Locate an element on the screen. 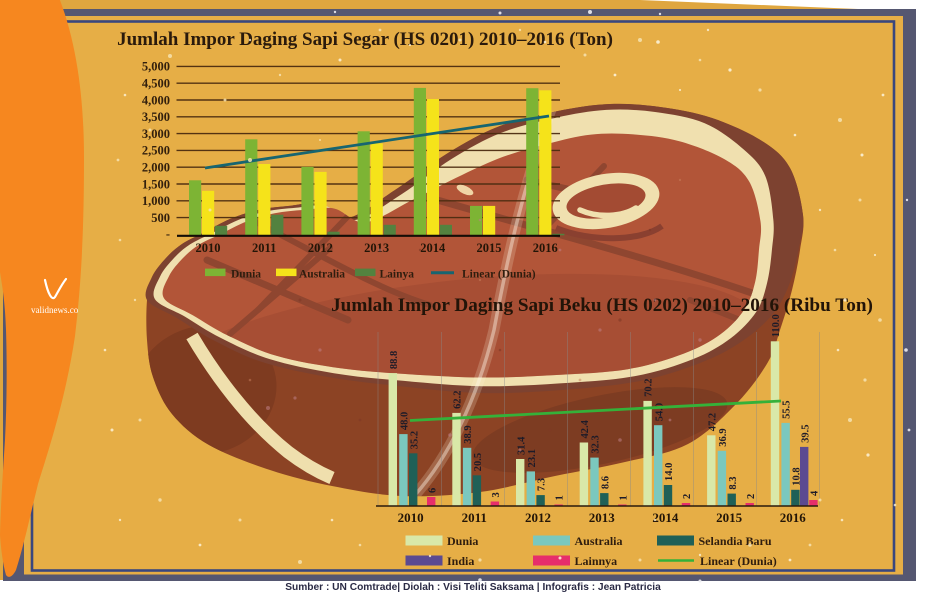 The height and width of the screenshot is (595, 927). svg-text: India is located at coordinates (460, 561).